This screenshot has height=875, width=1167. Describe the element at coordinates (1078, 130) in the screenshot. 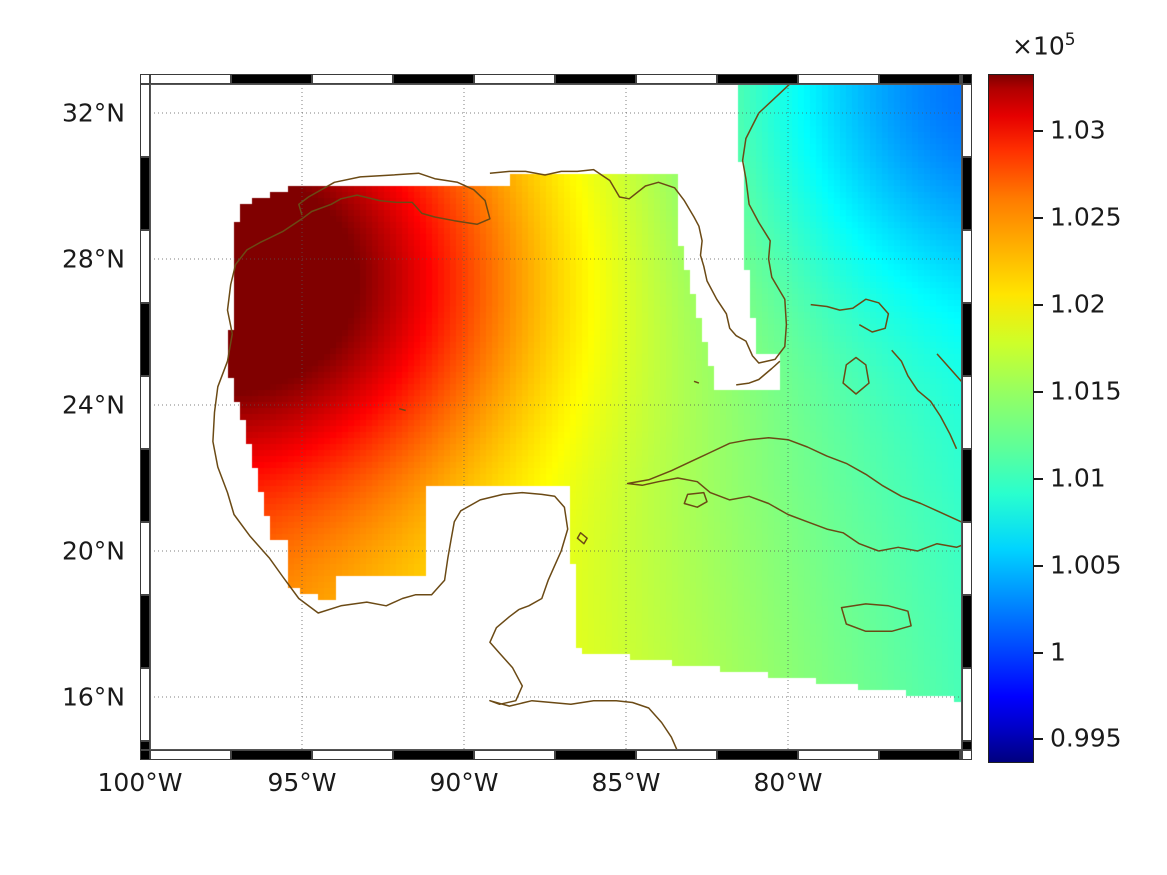

I see `colorbar-tick-label: 1.03` at that location.